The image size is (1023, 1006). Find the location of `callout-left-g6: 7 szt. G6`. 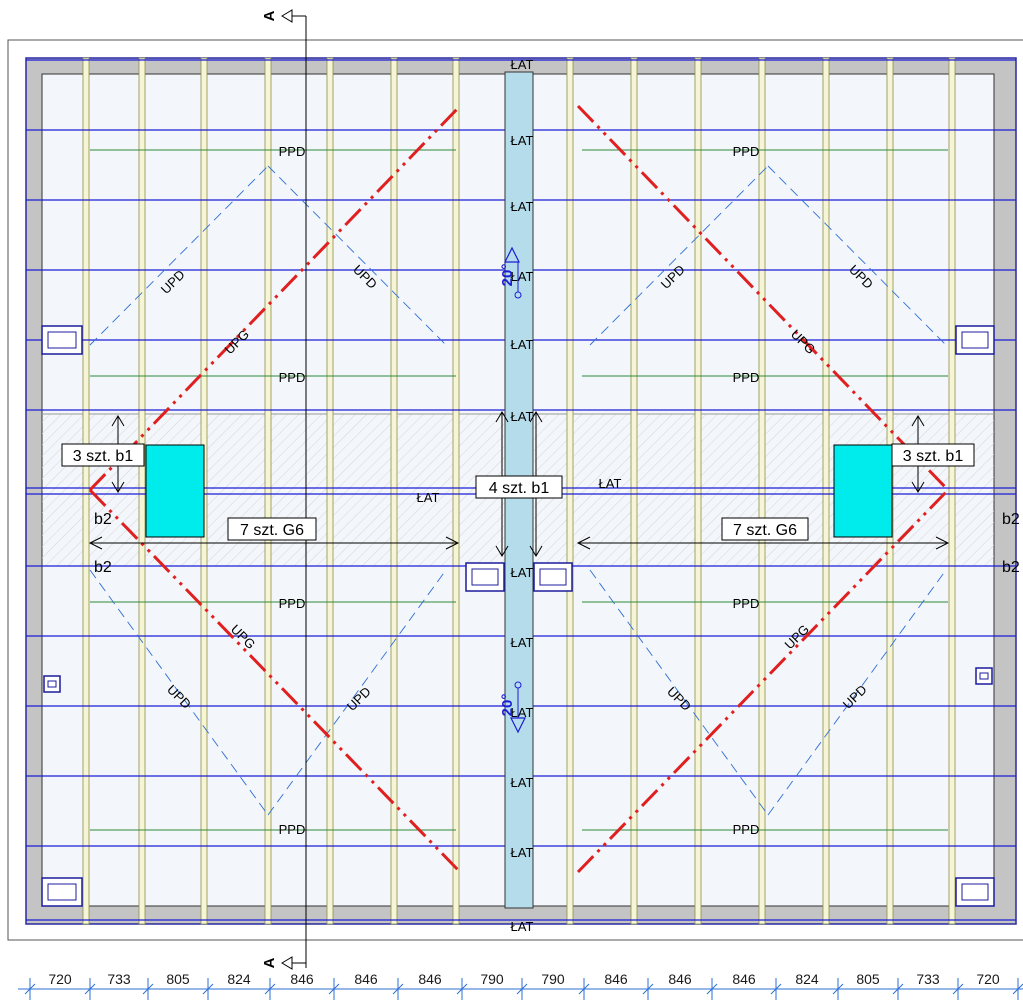

callout-left-g6: 7 szt. G6 is located at coordinates (272, 529).